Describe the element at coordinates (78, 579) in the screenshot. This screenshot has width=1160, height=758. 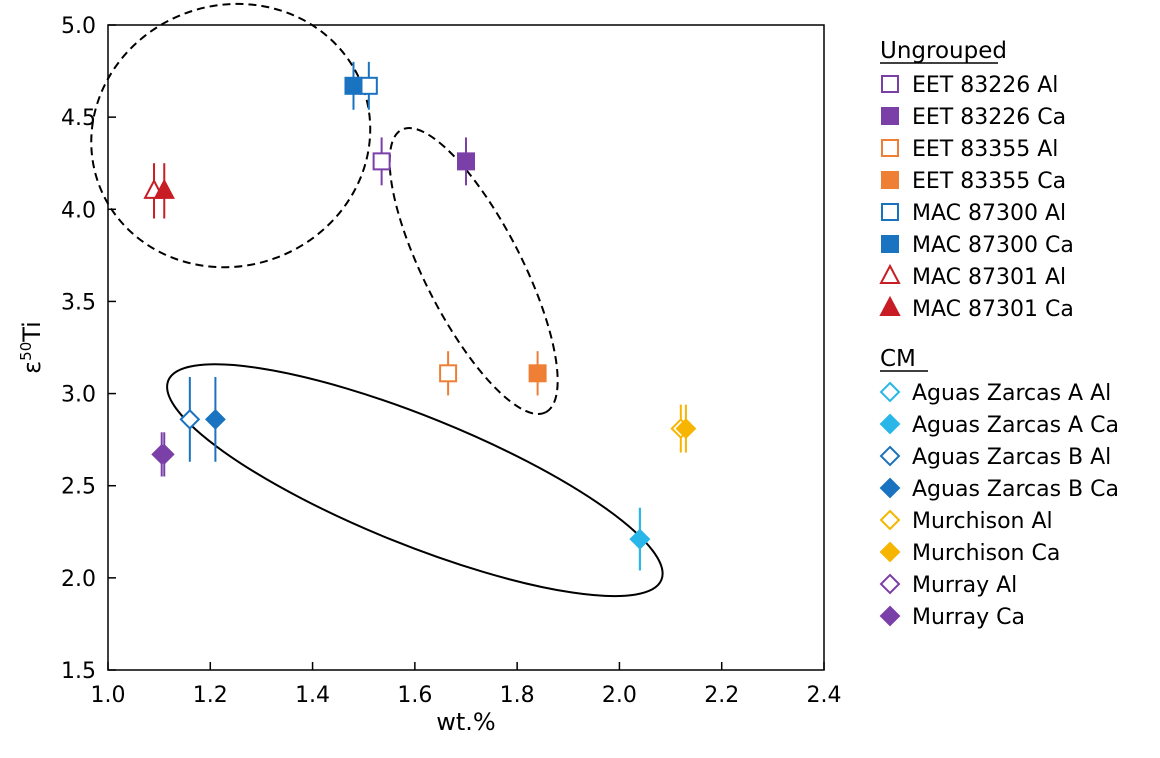
I see `y-tick-label: 2.0` at that location.